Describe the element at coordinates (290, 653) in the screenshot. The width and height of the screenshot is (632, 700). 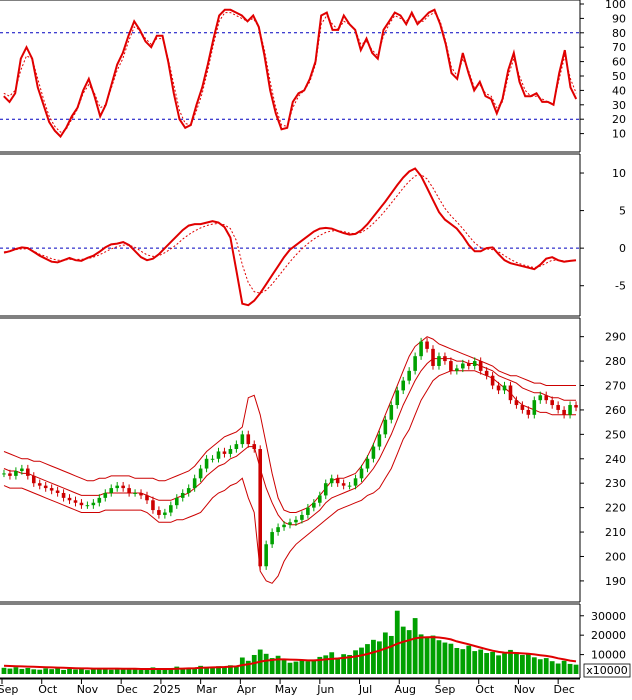
I see `volume-moving-average` at that location.